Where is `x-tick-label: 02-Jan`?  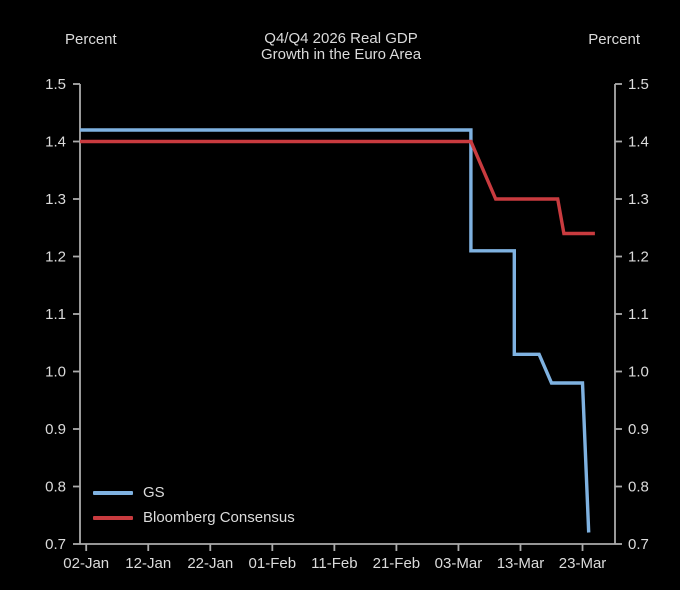
x-tick-label: 02-Jan is located at coordinates (86, 563).